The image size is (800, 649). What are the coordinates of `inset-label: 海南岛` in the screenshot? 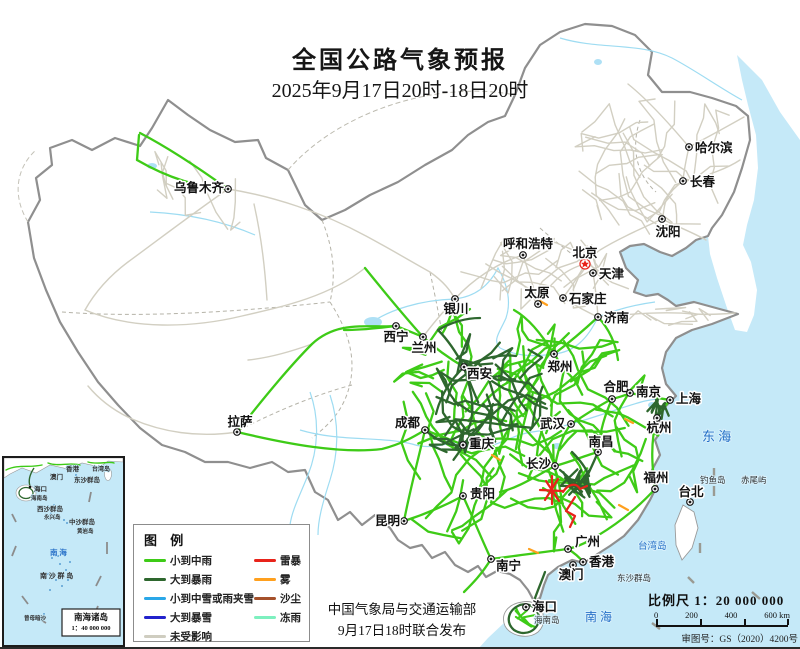 It's located at (39, 498).